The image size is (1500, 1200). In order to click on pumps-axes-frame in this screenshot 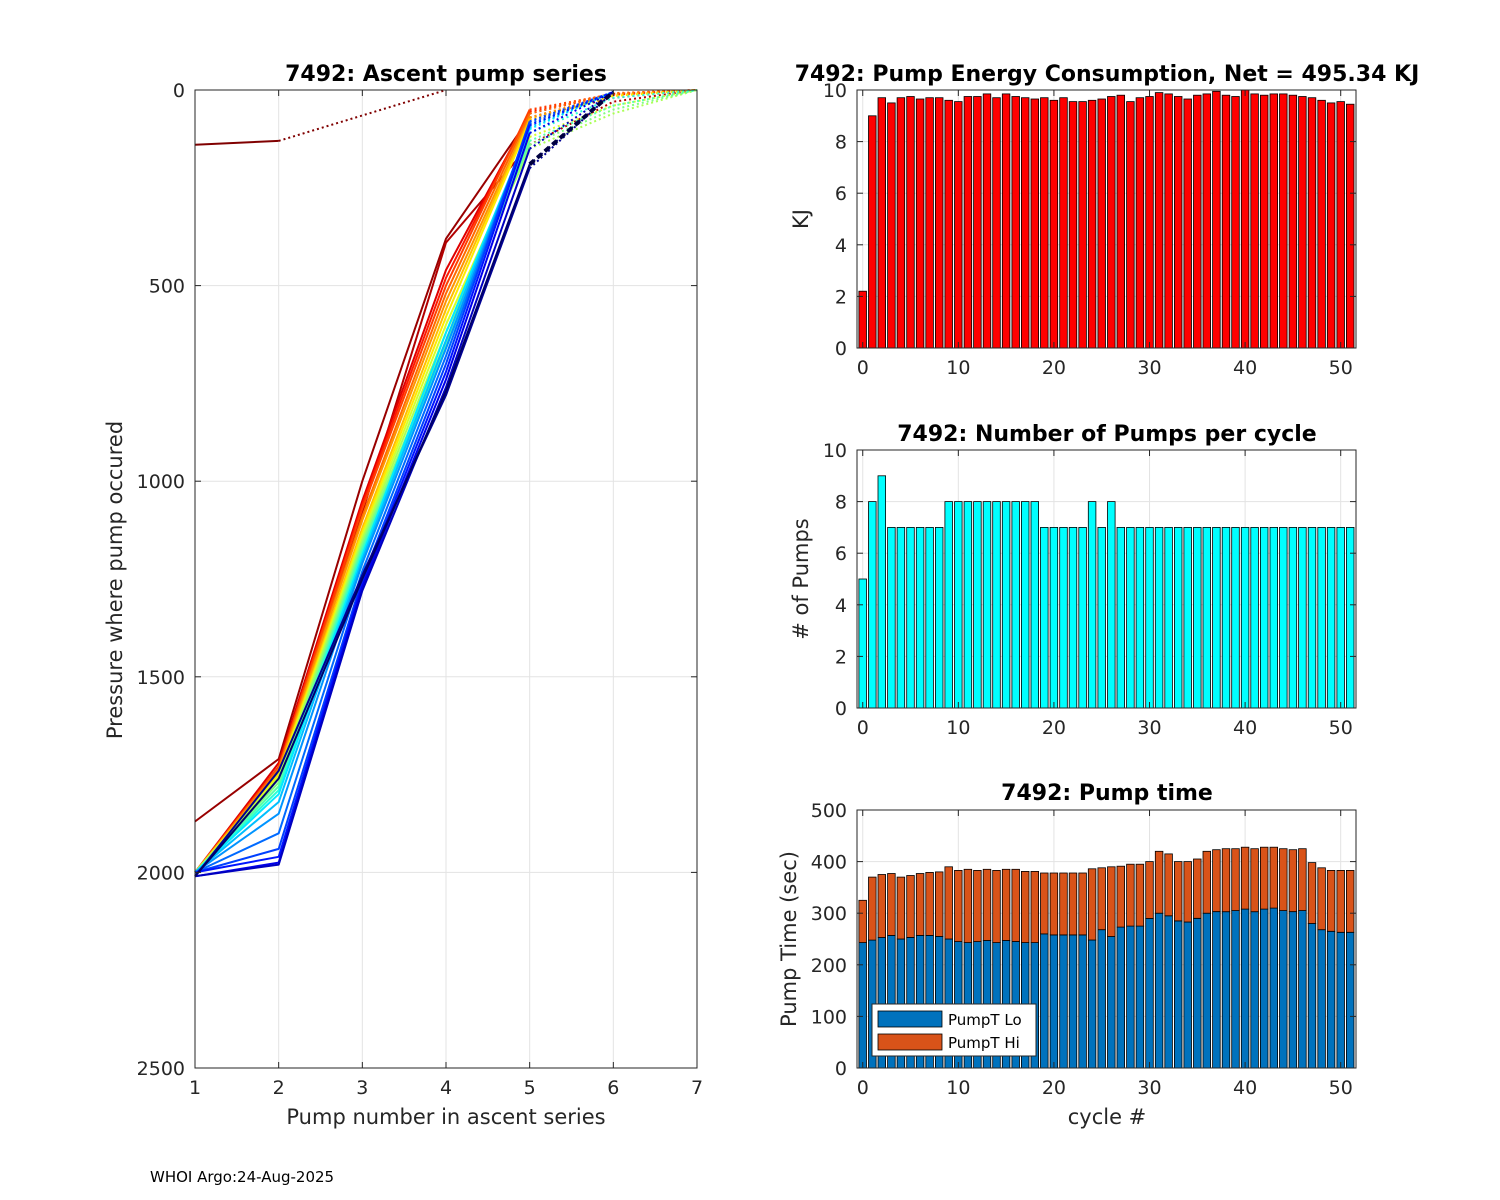, I will do `click(1106, 579)`.